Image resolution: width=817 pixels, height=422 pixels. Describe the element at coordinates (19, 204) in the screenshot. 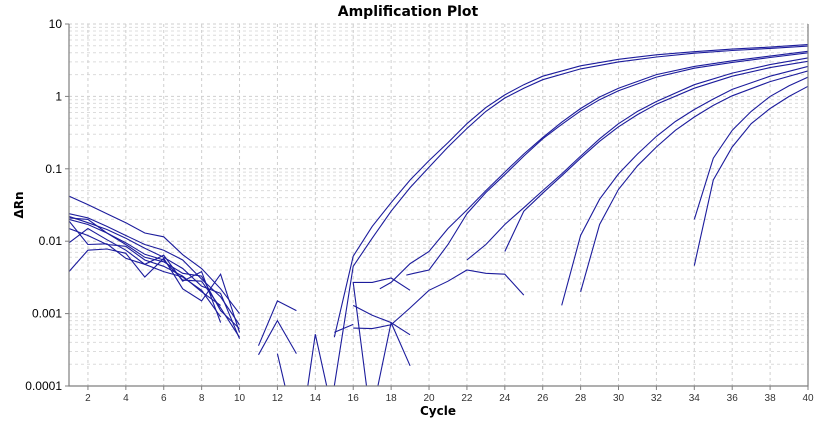

I see `y-axis-label: ΔRn` at that location.